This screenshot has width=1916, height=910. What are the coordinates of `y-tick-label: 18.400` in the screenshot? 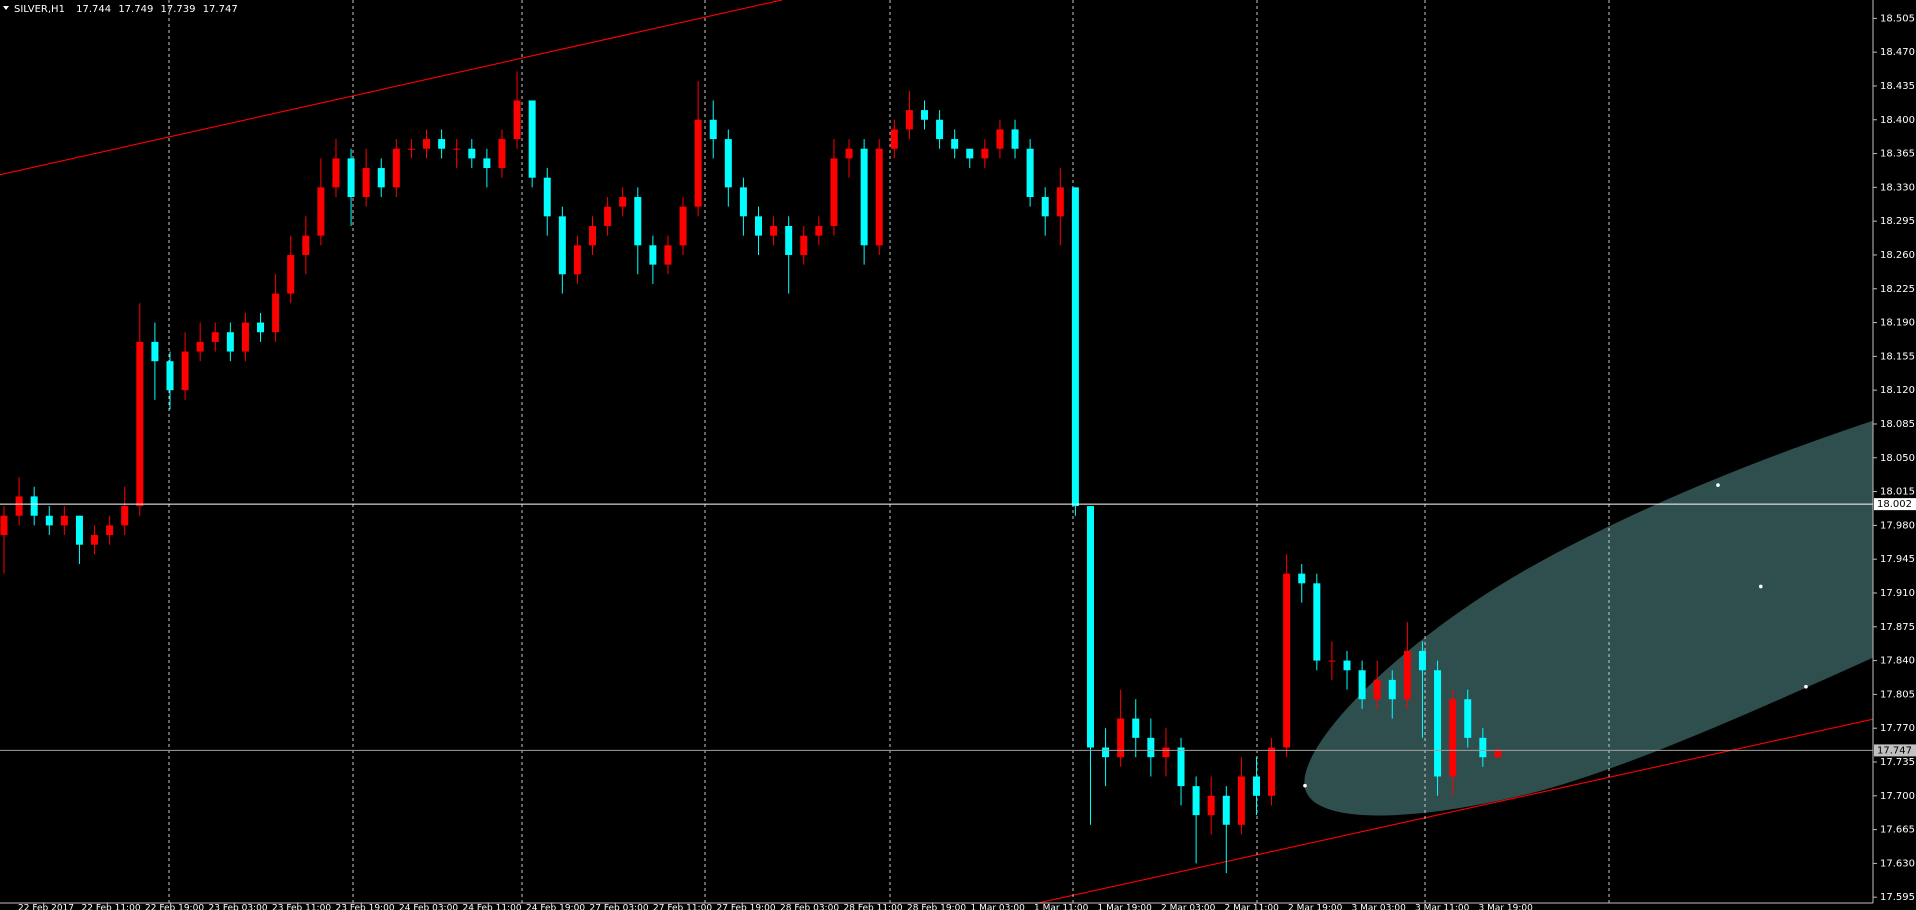 It's located at (1897, 120).